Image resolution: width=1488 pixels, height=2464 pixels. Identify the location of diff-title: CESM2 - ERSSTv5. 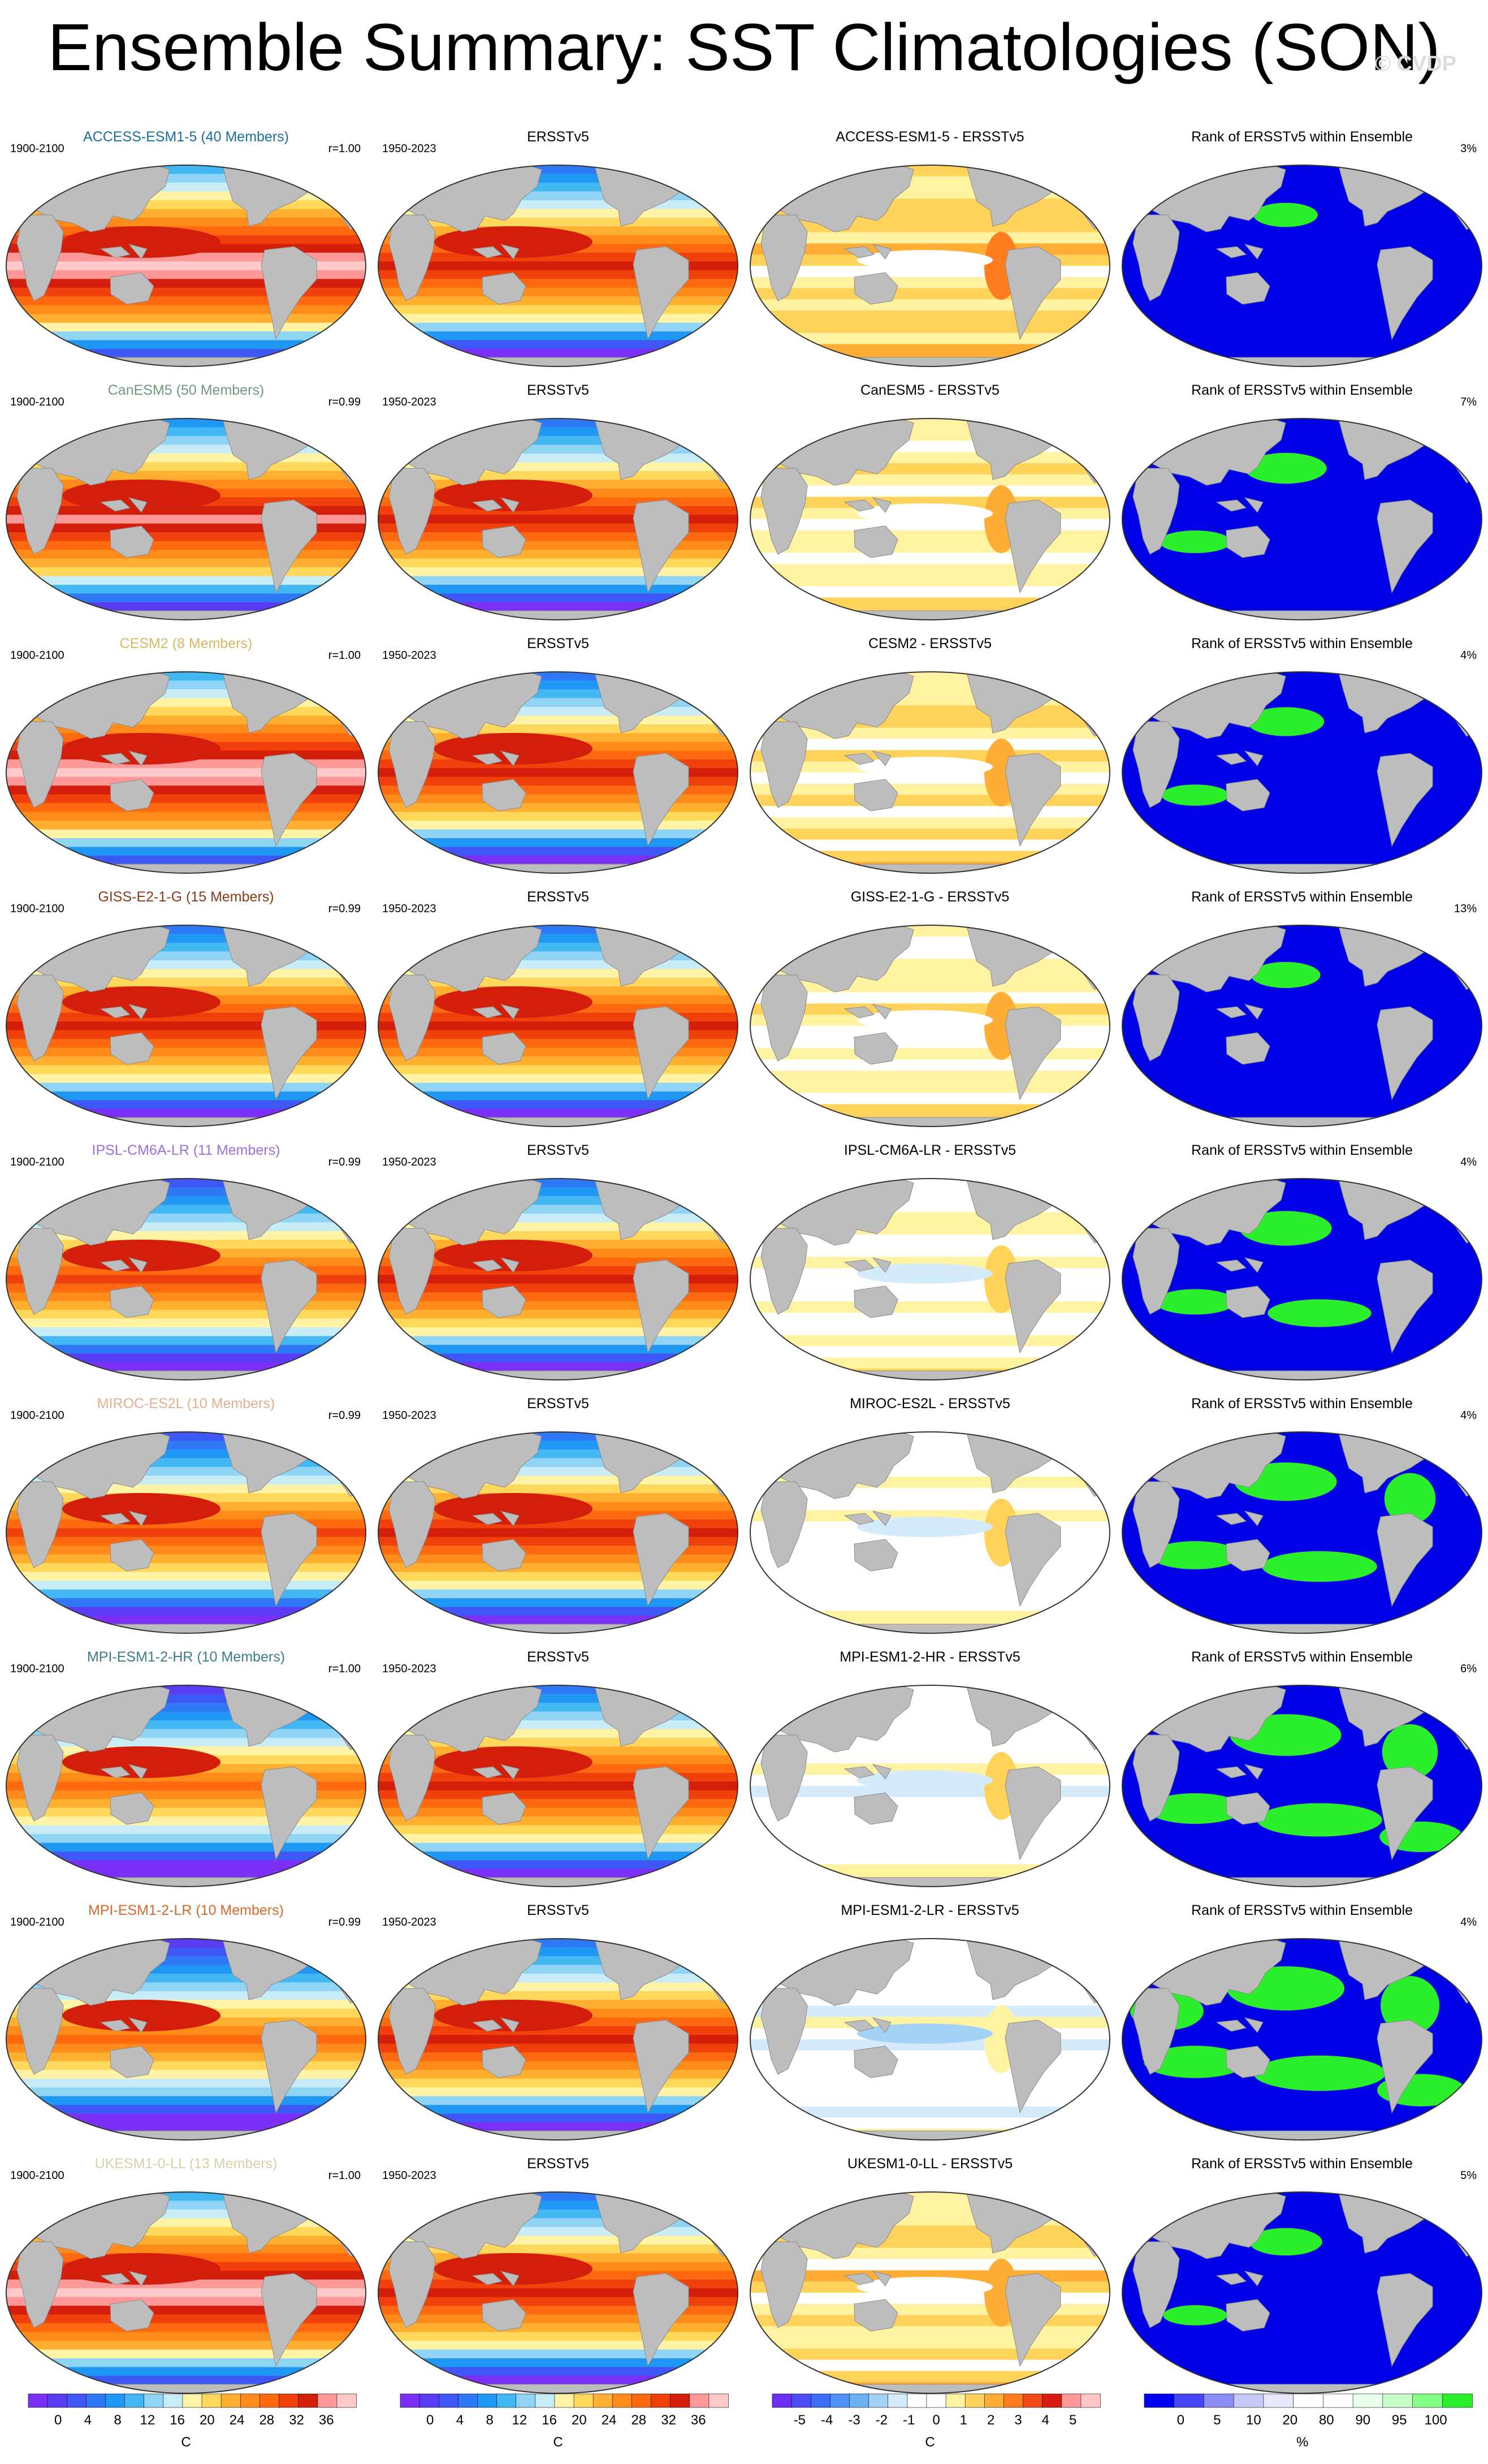
(930, 643).